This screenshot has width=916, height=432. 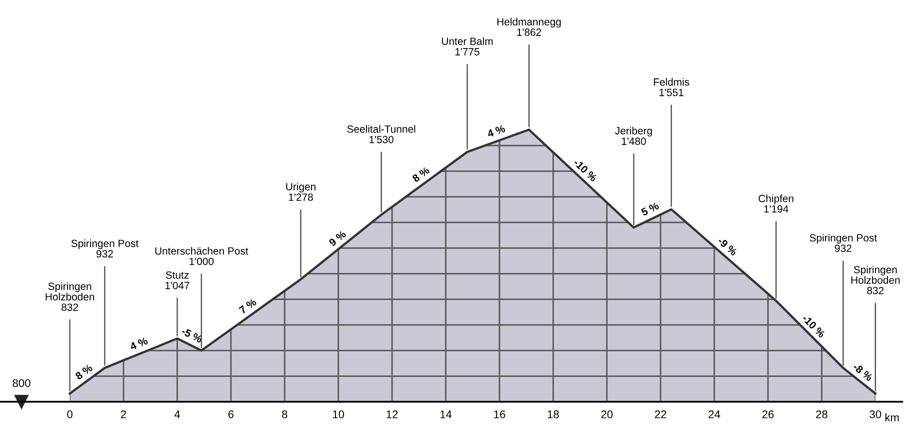 I want to click on annotation: 800, so click(x=21, y=383).